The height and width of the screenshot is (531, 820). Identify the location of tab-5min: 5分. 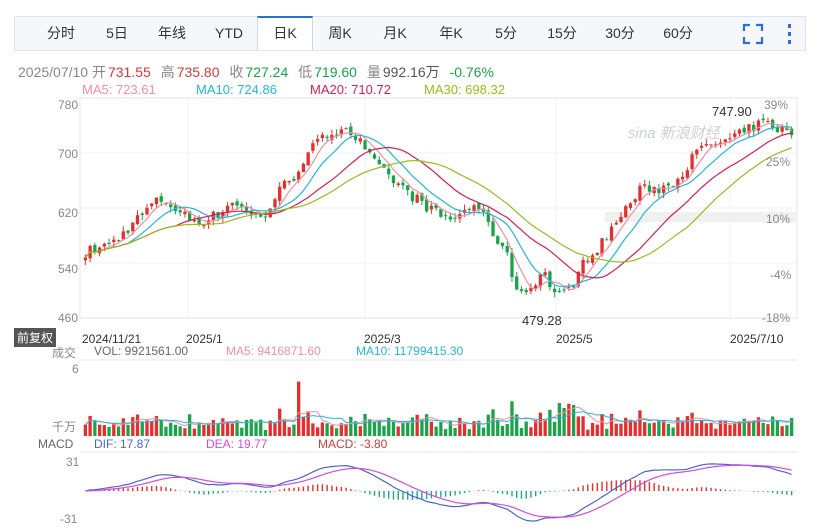
(506, 33).